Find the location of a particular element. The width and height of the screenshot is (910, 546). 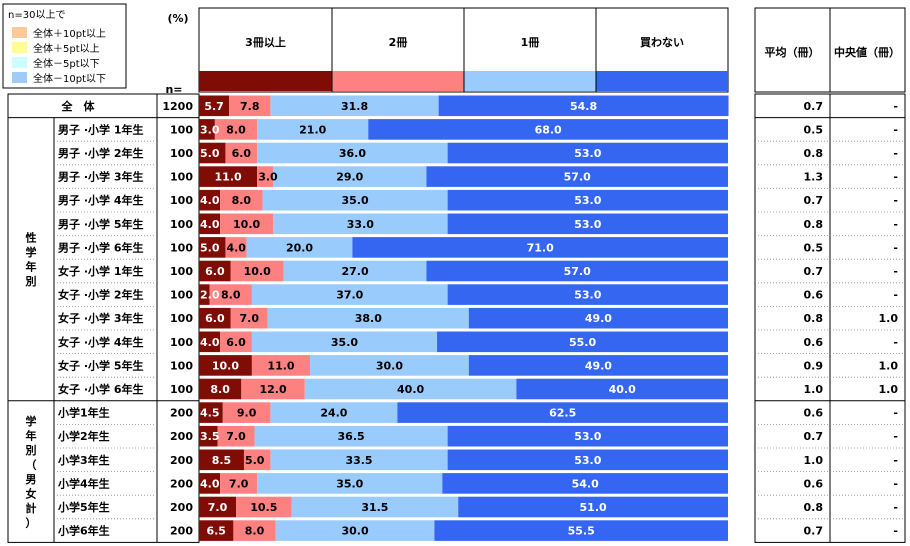

bar-label-1: 10.0 is located at coordinates (225, 365).